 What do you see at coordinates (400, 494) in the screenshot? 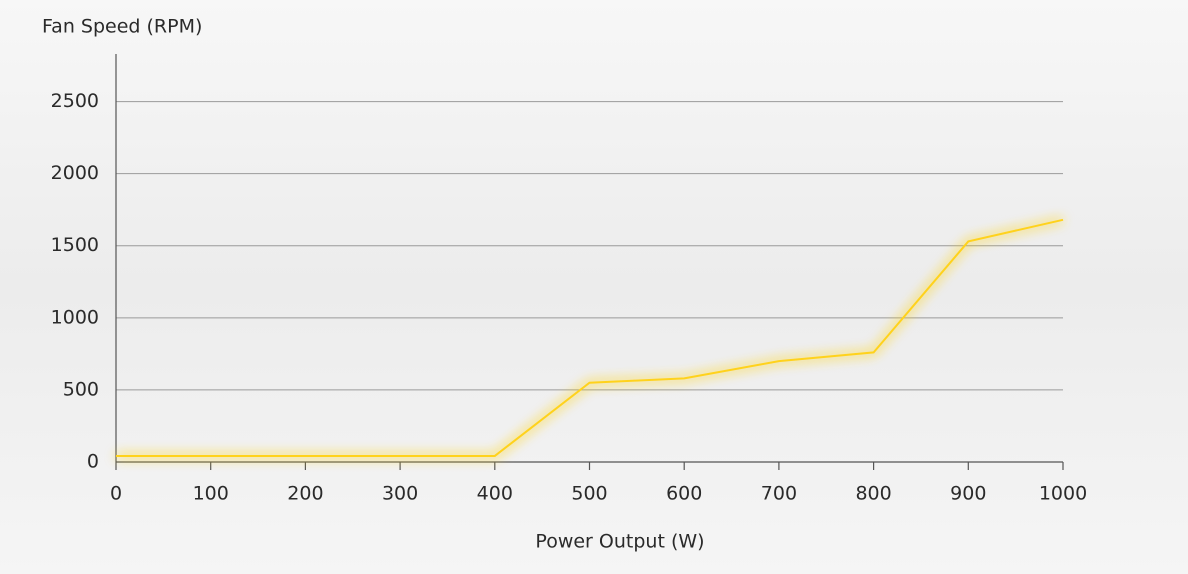
I see `x-tick-label: 300` at bounding box center [400, 494].